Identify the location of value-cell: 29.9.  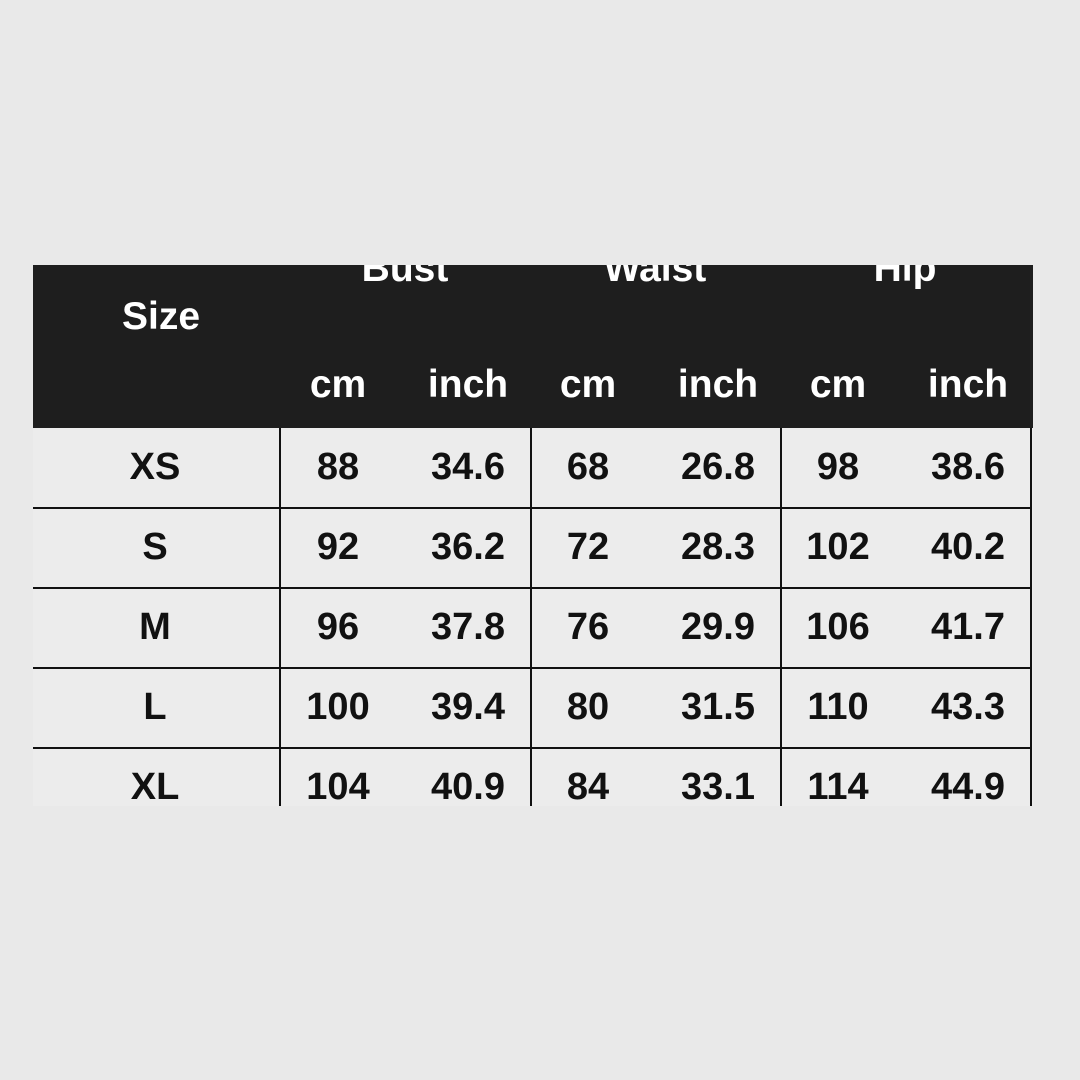
(718, 627).